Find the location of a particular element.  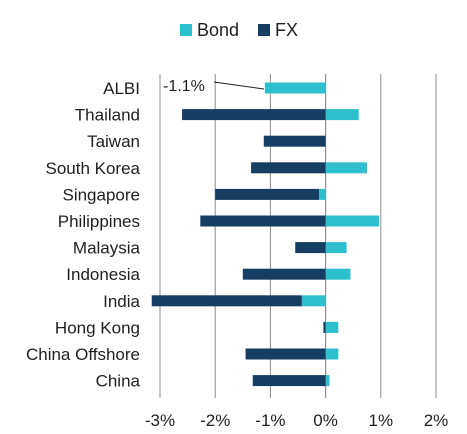

category-label-hong-kong: Hong Kong is located at coordinates (97, 327).